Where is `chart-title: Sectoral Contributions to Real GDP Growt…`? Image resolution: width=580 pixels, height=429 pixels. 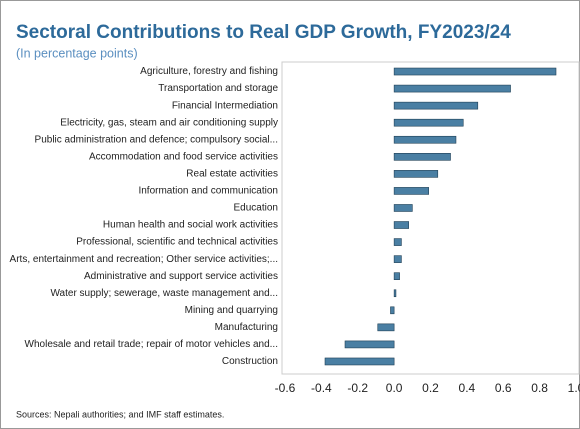
chart-title: Sectoral Contributions to Real GDP Growt… is located at coordinates (263, 32).